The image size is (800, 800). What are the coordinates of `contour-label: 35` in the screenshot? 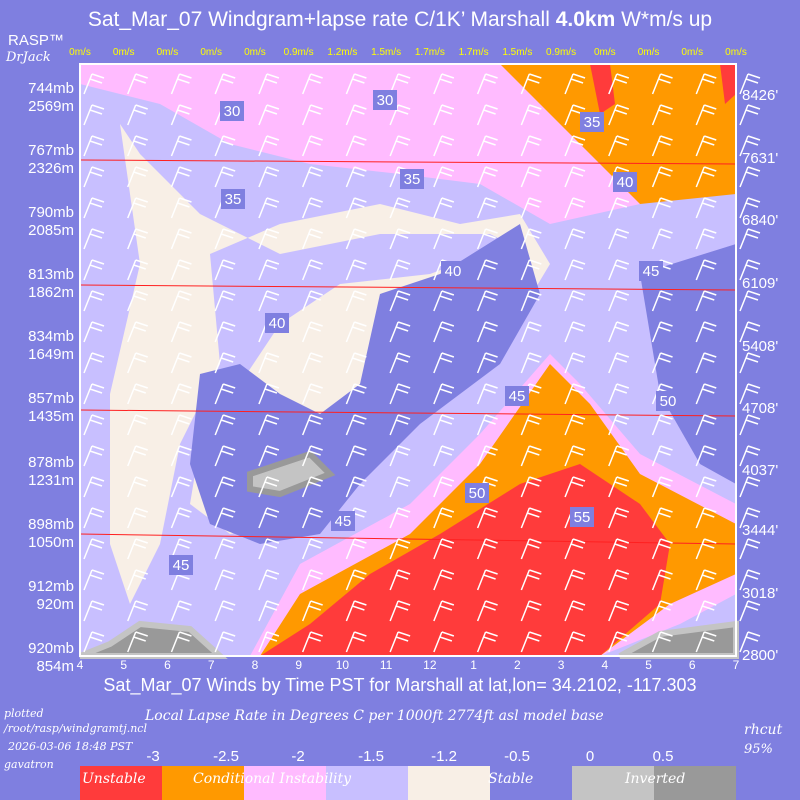 It's located at (592, 122).